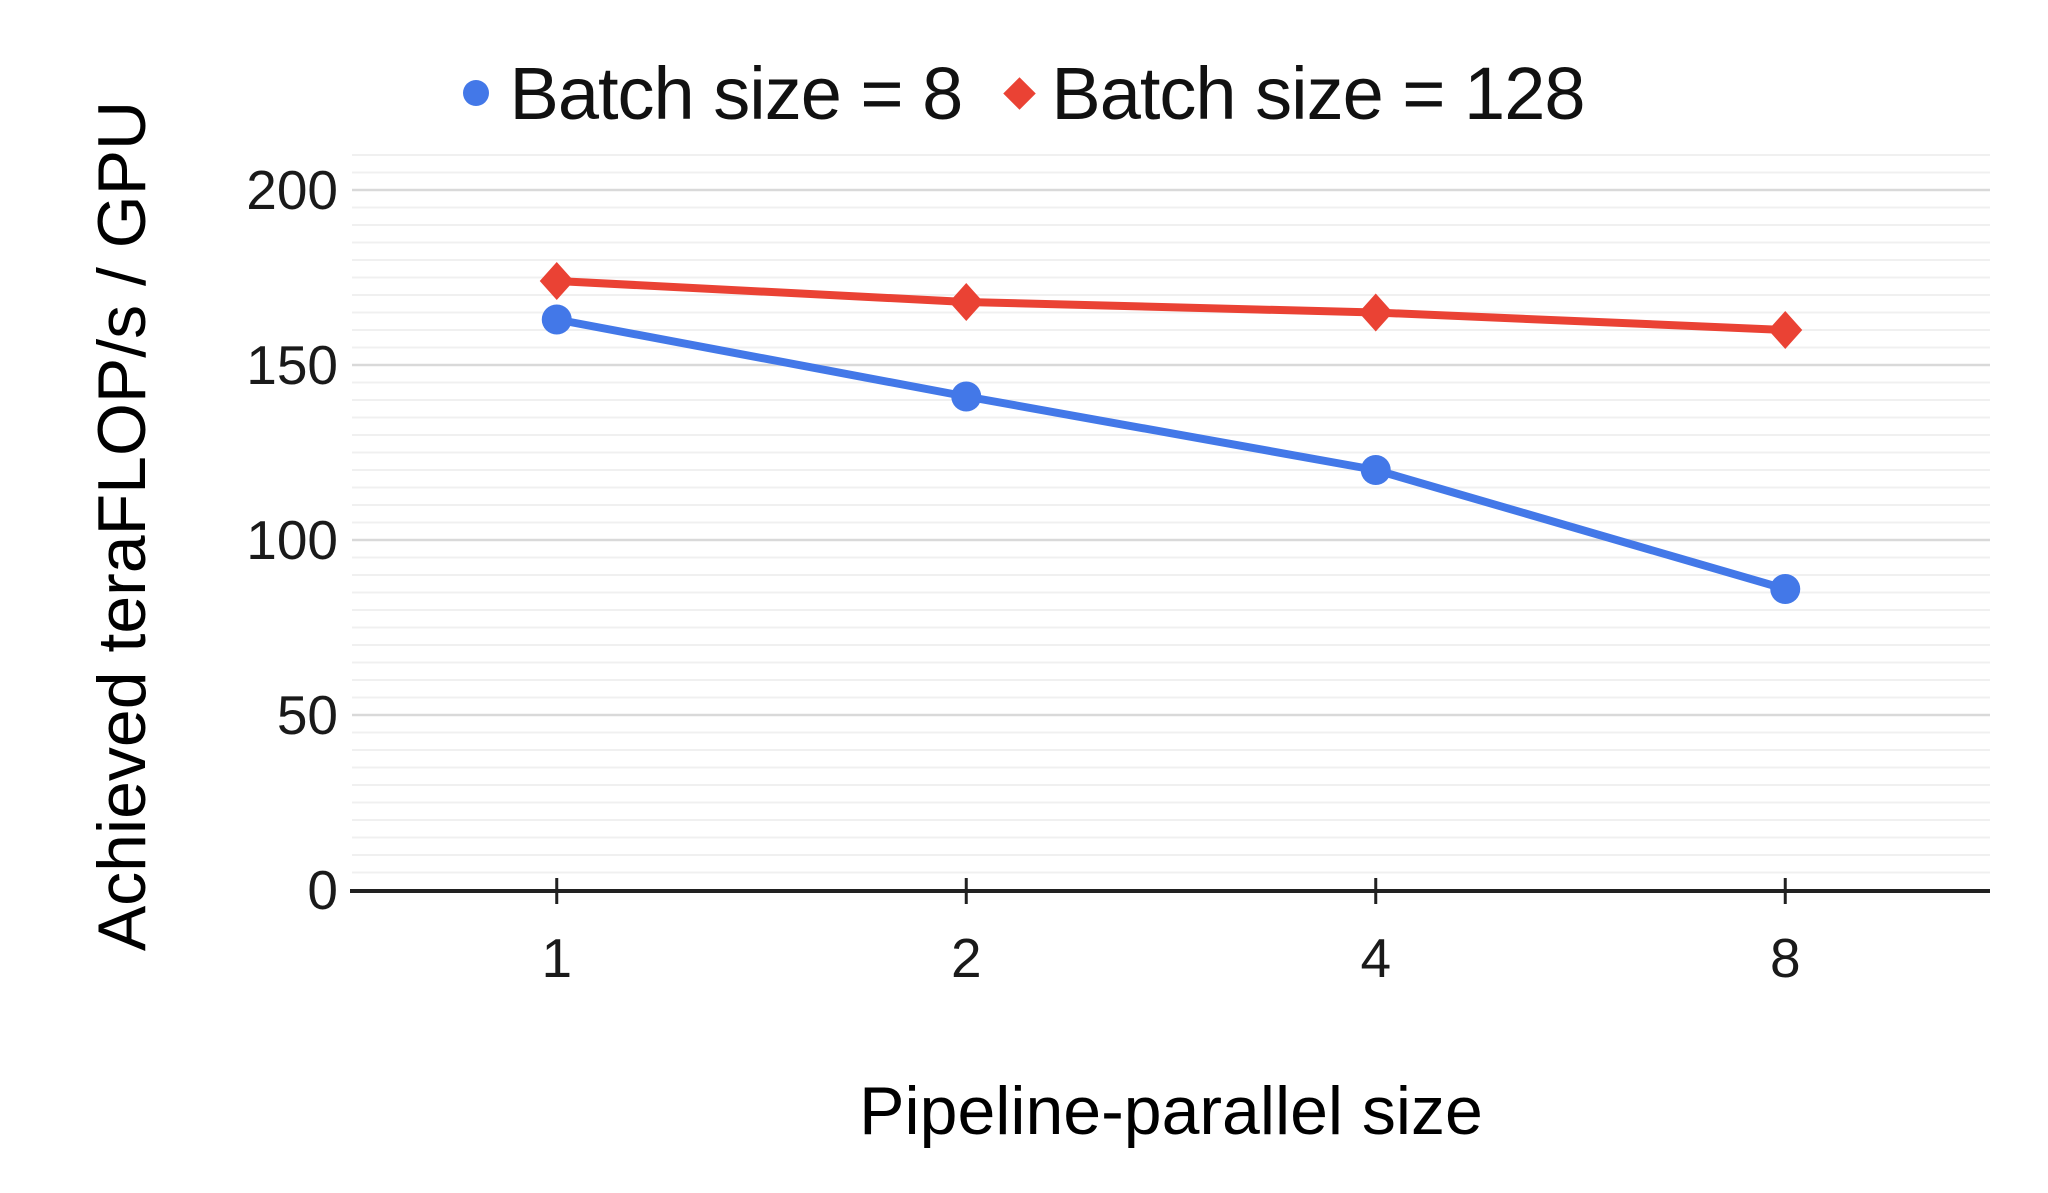 The width and height of the screenshot is (2048, 1193). I want to click on y-tick-label-100: 100, so click(292, 540).